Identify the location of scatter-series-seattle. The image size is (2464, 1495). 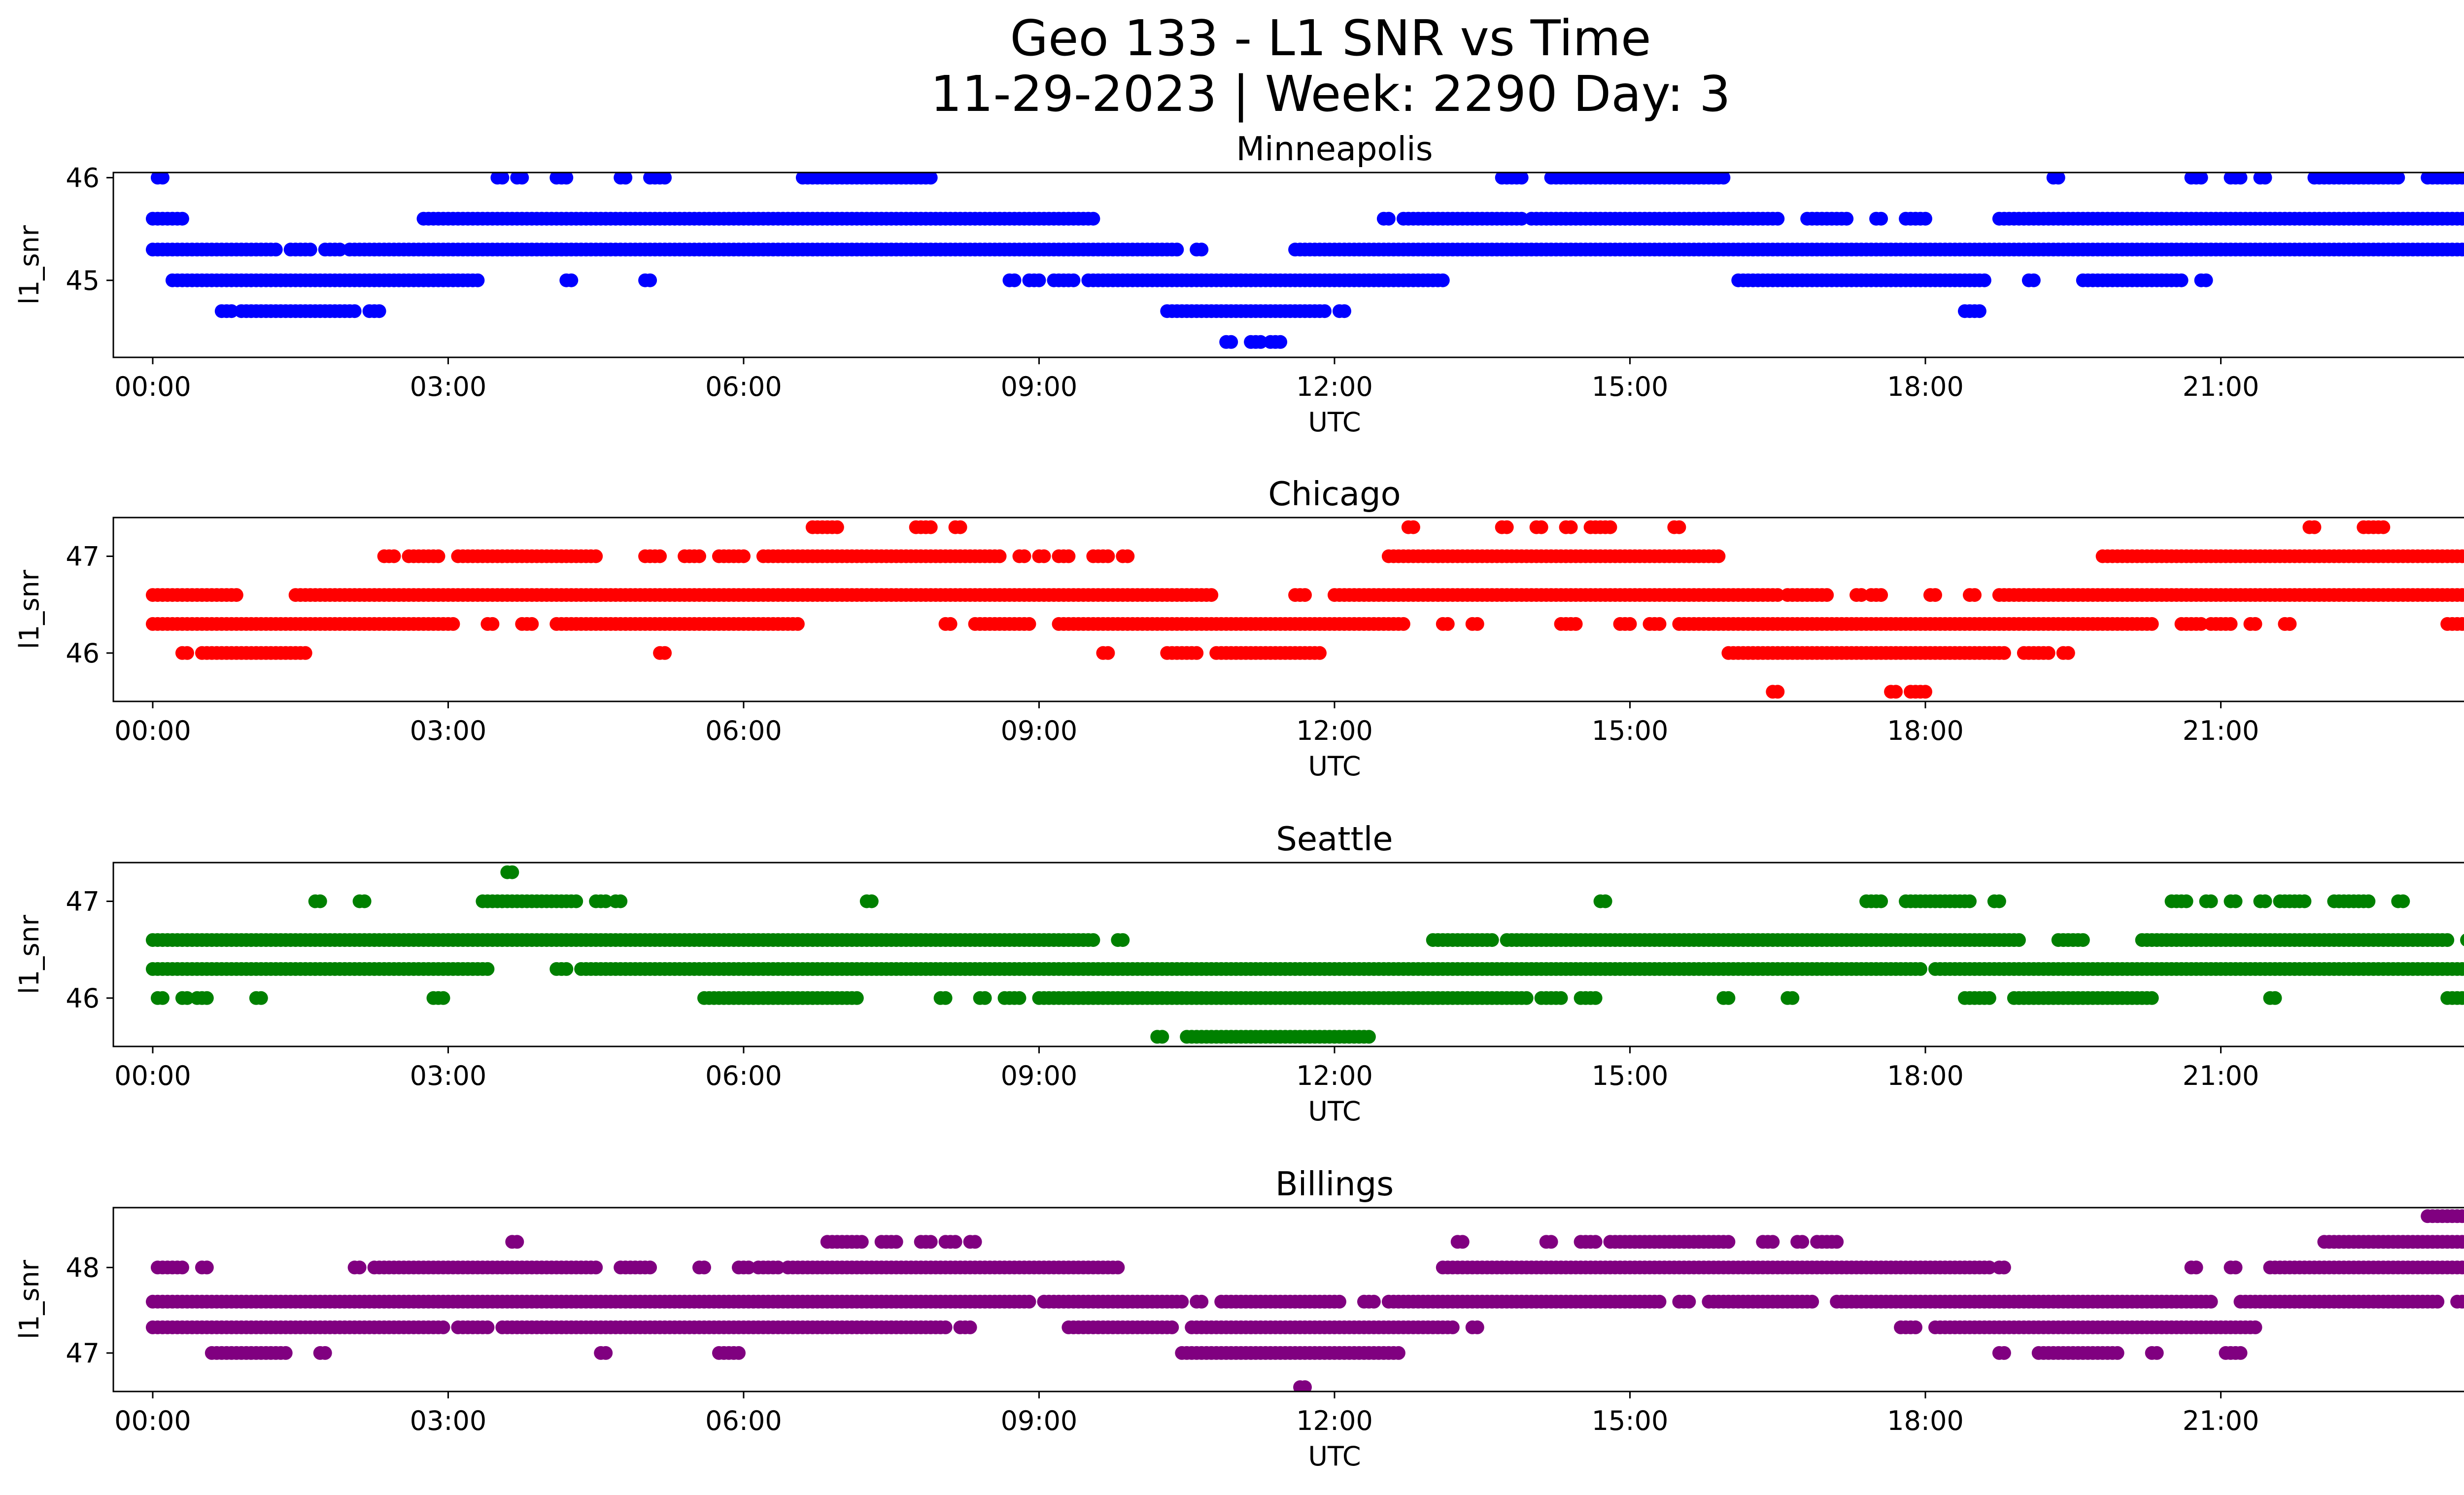
(1304, 954).